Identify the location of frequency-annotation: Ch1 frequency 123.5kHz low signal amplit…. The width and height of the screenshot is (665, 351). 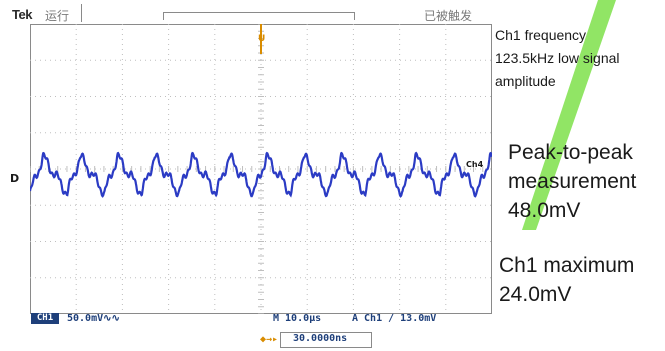
(580, 58).